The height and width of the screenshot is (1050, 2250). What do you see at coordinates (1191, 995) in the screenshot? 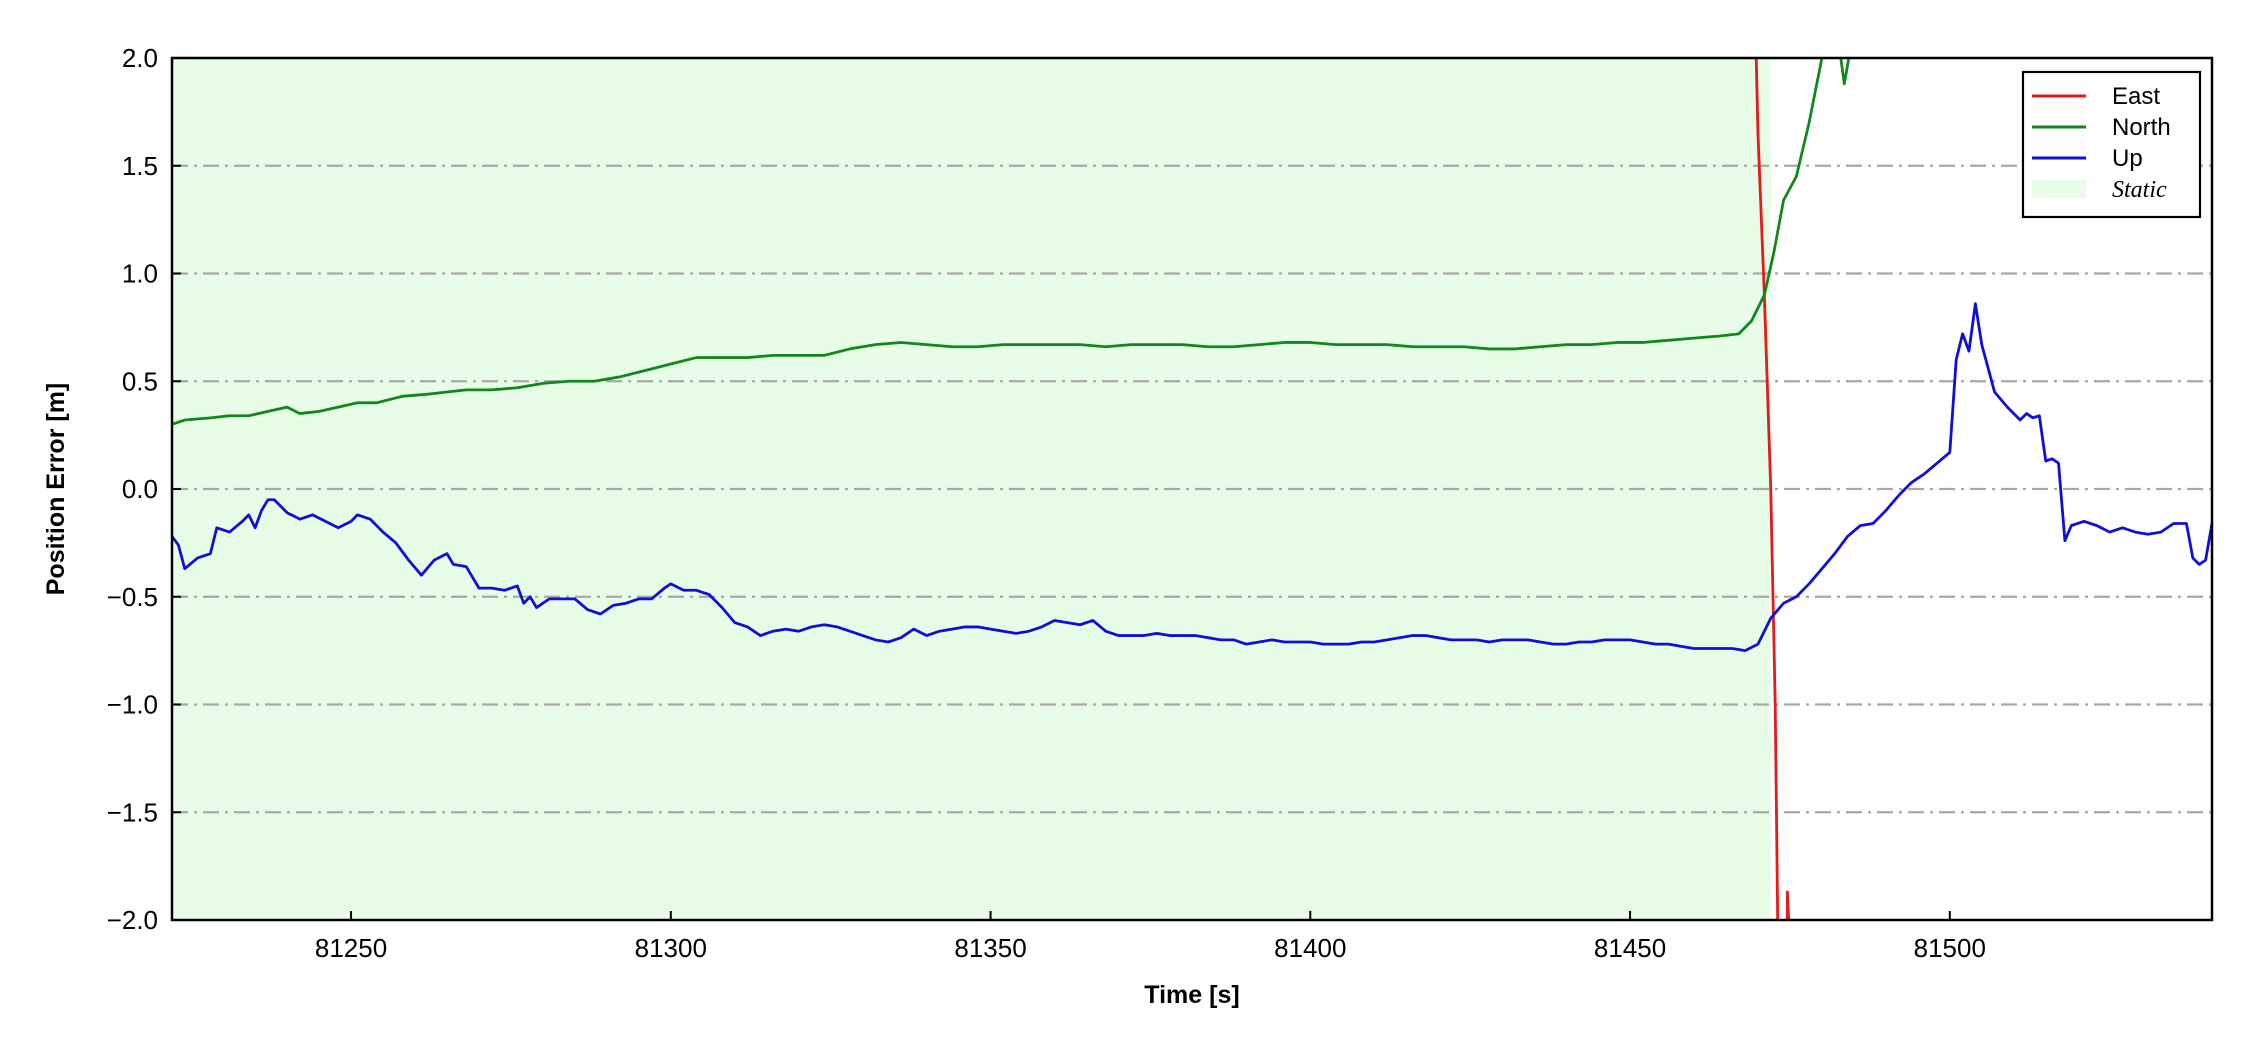
I see `x-axis-title: Time [s]` at bounding box center [1191, 995].